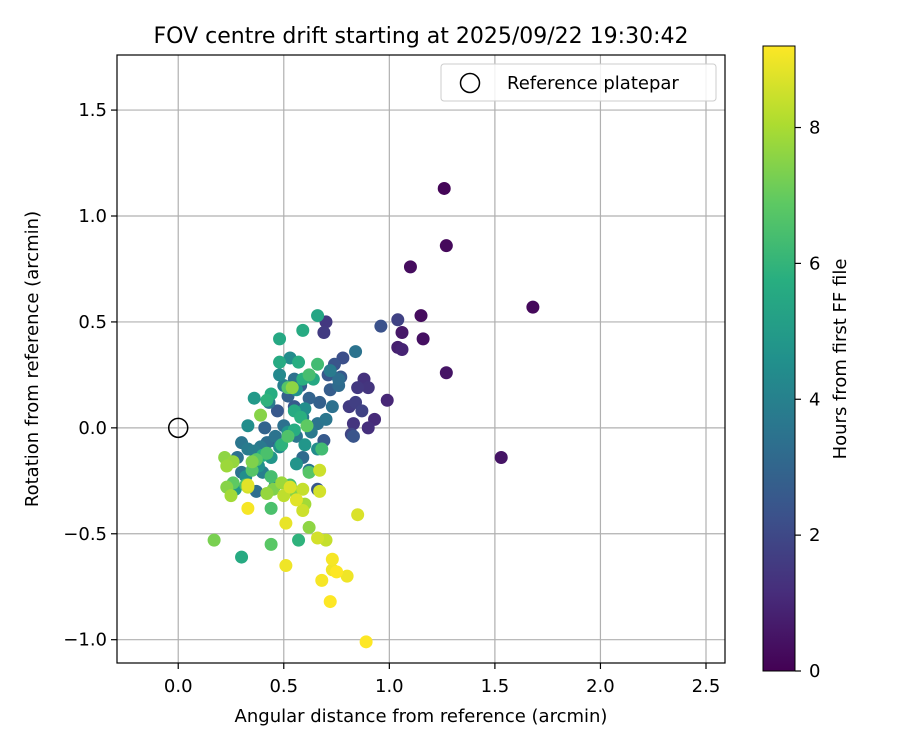 The image size is (900, 750). What do you see at coordinates (92, 110) in the screenshot?
I see `y-tick-label: 1.5` at bounding box center [92, 110].